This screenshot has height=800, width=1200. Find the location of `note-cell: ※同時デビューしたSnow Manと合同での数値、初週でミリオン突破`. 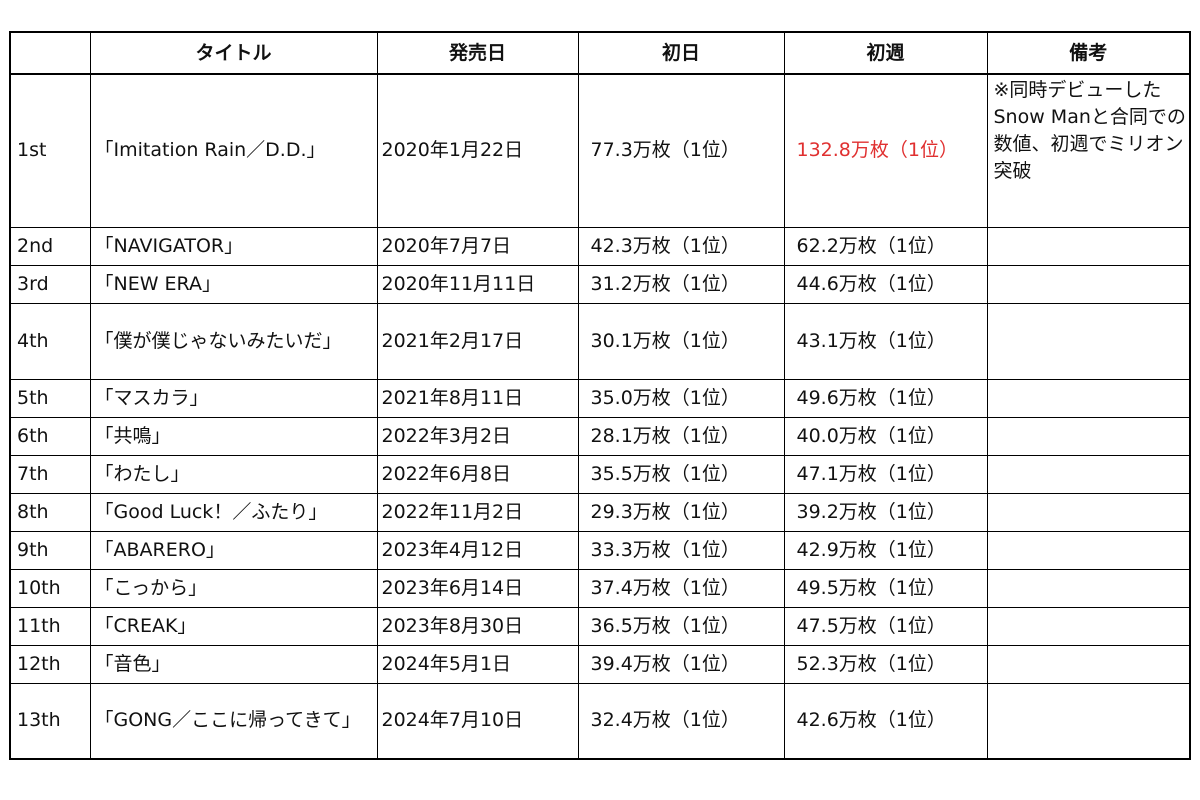

note-cell: ※同時デビューしたSnow Manと合同での数値、初週でミリオン突破 is located at coordinates (1088, 150).